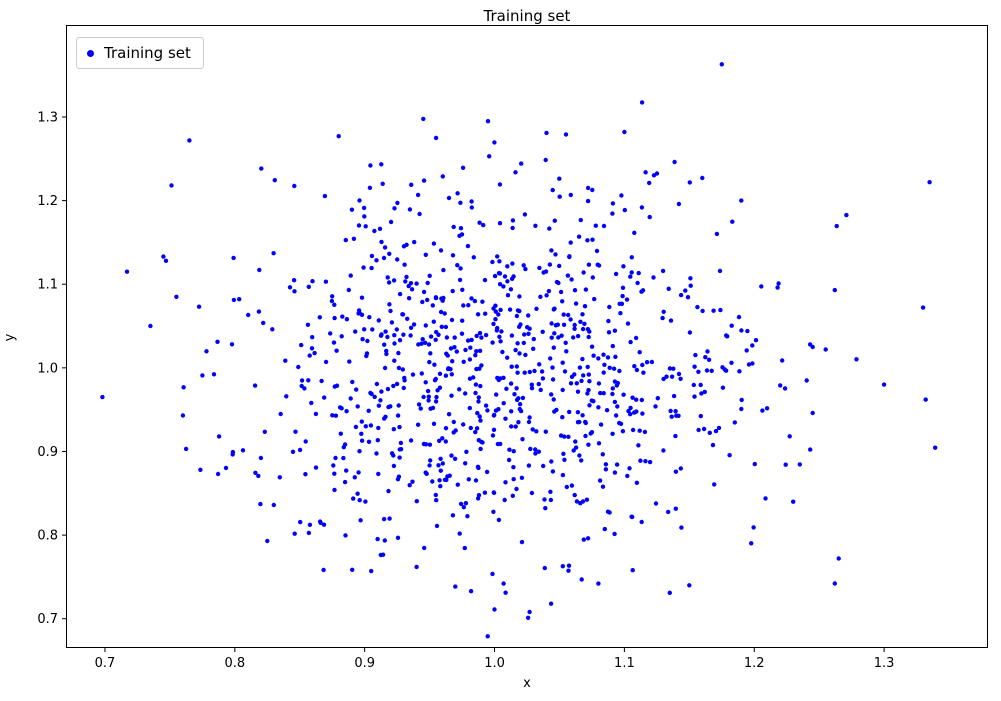 The height and width of the screenshot is (701, 1001). I want to click on y-tick-label: 0.9, so click(47, 452).